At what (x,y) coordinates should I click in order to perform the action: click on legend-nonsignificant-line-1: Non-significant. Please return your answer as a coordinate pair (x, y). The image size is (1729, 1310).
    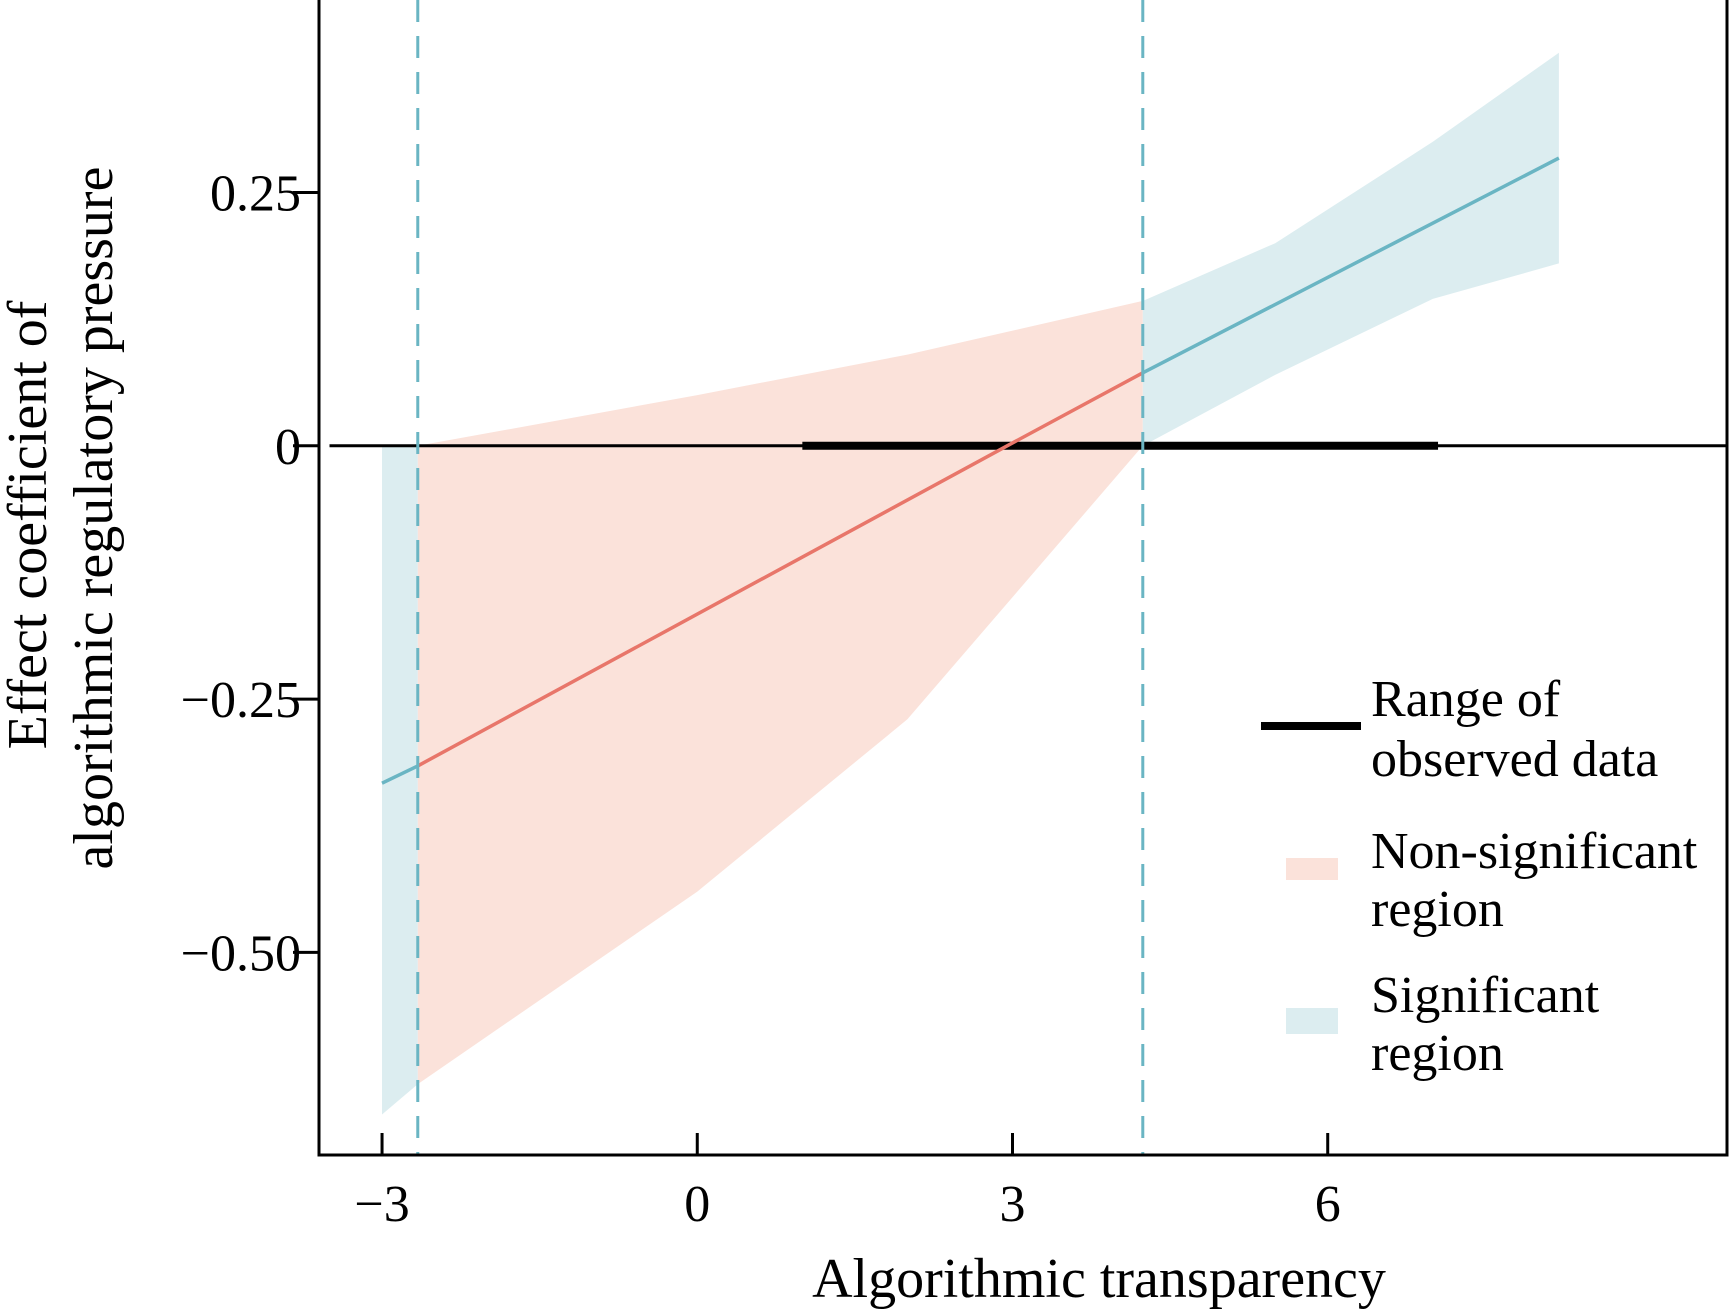
    Looking at the image, I should click on (1534, 851).